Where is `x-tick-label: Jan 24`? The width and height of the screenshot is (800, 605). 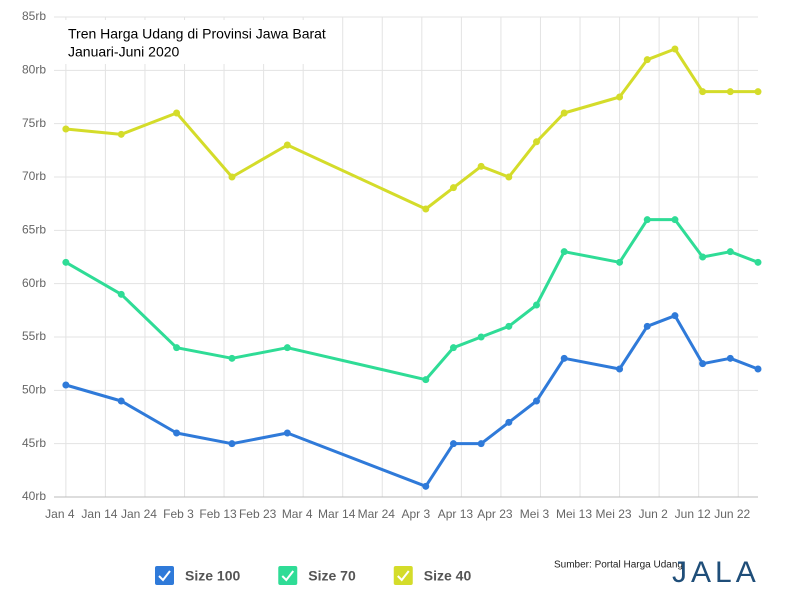
x-tick-label: Jan 24 is located at coordinates (139, 514).